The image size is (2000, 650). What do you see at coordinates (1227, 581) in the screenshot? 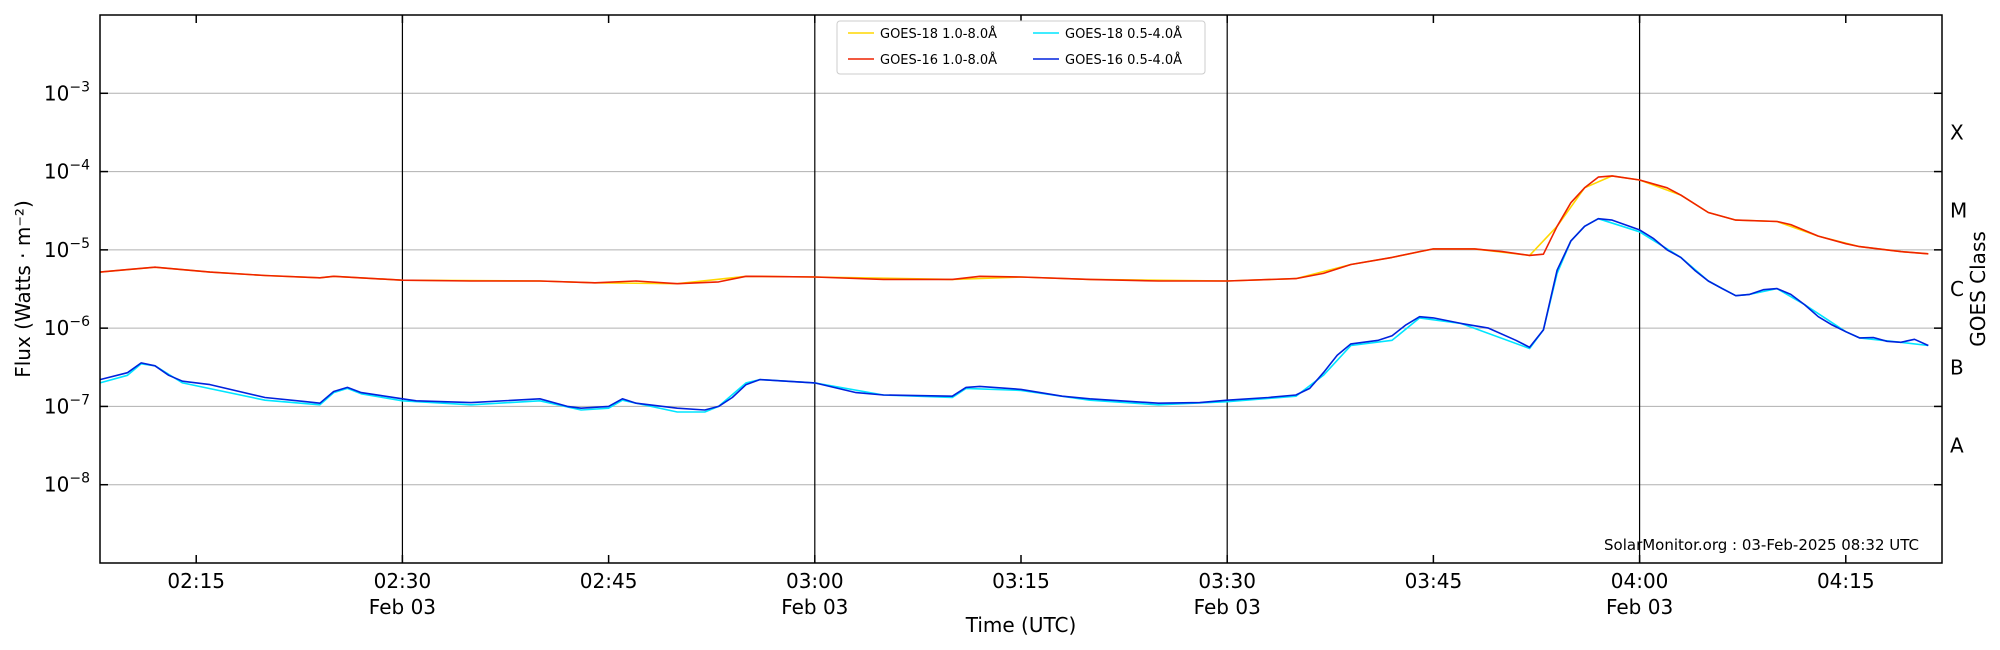
I see `x-tick-label: 03:30` at bounding box center [1227, 581].